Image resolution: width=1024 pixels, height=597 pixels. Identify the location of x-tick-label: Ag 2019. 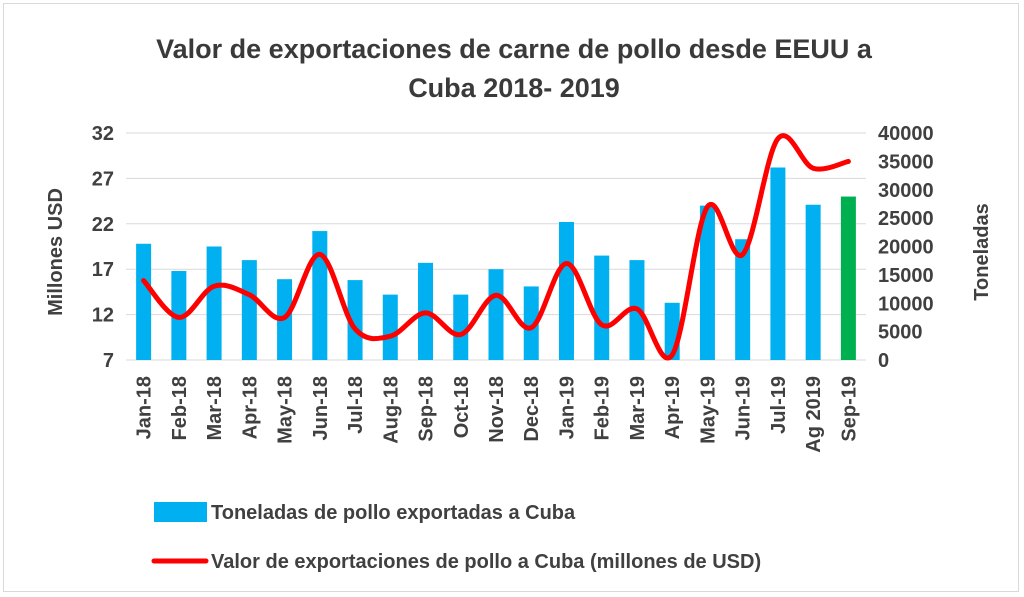
(814, 414).